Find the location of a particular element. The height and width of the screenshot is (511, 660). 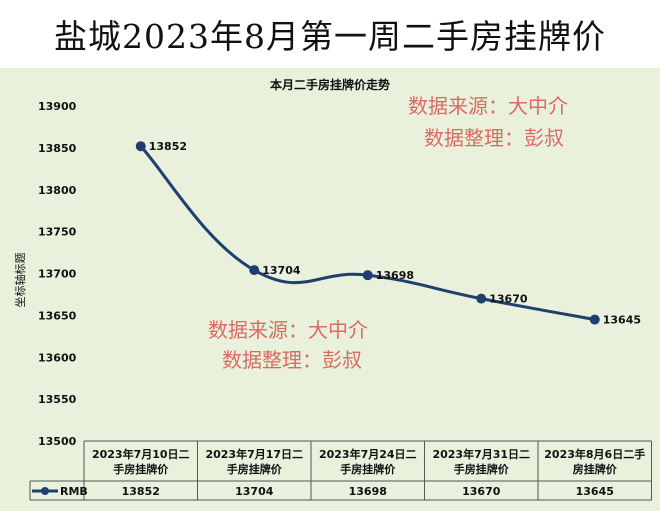

y-tick-label: 13550 is located at coordinates (57, 399).